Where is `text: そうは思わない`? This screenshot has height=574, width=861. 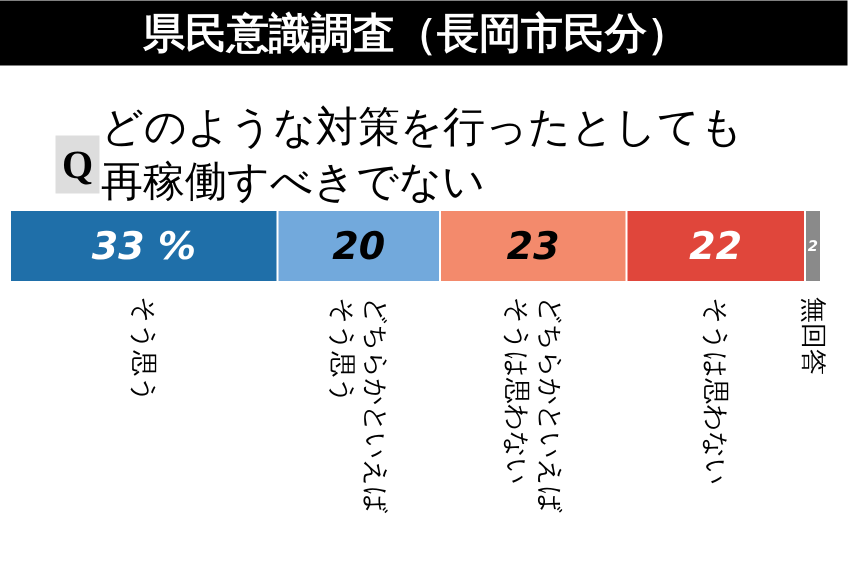 text: そうは思わない is located at coordinates (715, 391).